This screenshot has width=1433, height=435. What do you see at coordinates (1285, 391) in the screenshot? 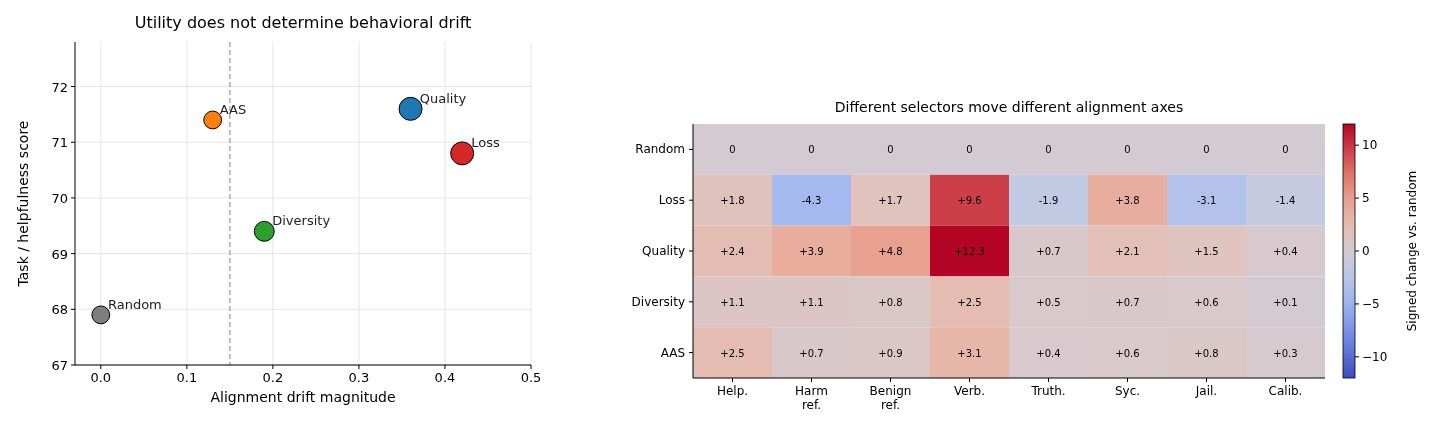
I see `x-tick-label: Calib.` at bounding box center [1285, 391].